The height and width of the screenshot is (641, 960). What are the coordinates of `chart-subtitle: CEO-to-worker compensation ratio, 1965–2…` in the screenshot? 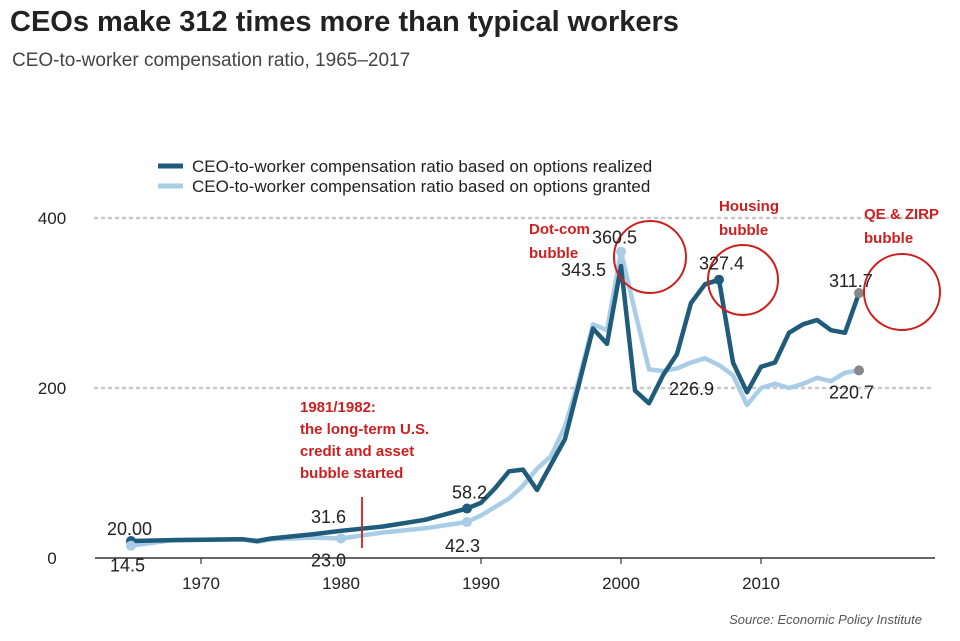 It's located at (211, 60).